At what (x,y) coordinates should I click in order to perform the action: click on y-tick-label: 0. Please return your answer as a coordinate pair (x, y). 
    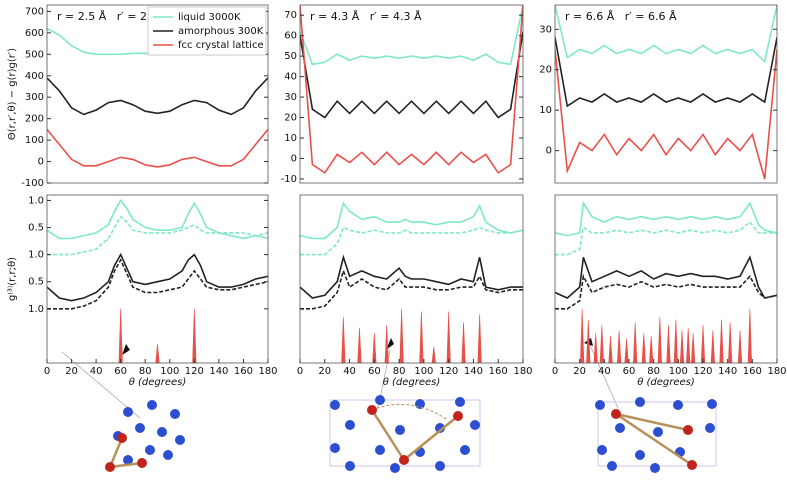
    Looking at the image, I should click on (41, 162).